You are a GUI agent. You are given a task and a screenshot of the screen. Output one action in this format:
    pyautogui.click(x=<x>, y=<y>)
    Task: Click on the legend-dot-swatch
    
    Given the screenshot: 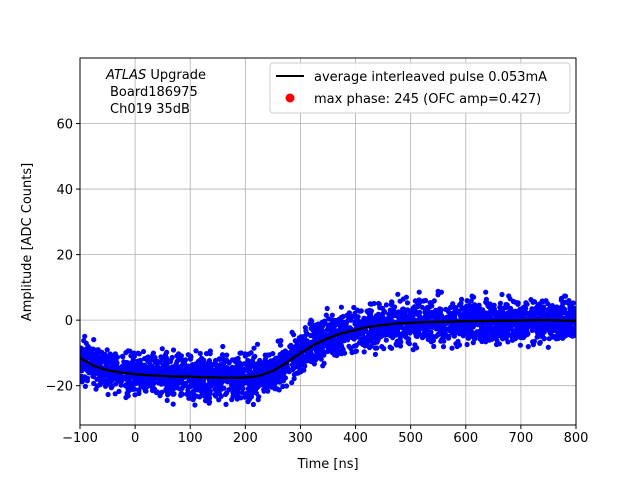 What is the action you would take?
    pyautogui.click(x=290, y=98)
    